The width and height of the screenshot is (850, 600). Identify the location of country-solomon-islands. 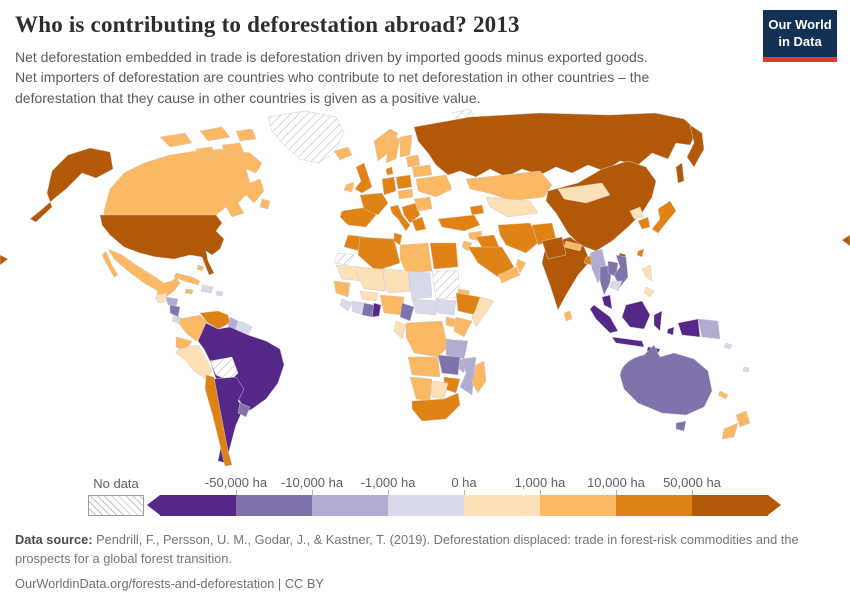
(728, 346).